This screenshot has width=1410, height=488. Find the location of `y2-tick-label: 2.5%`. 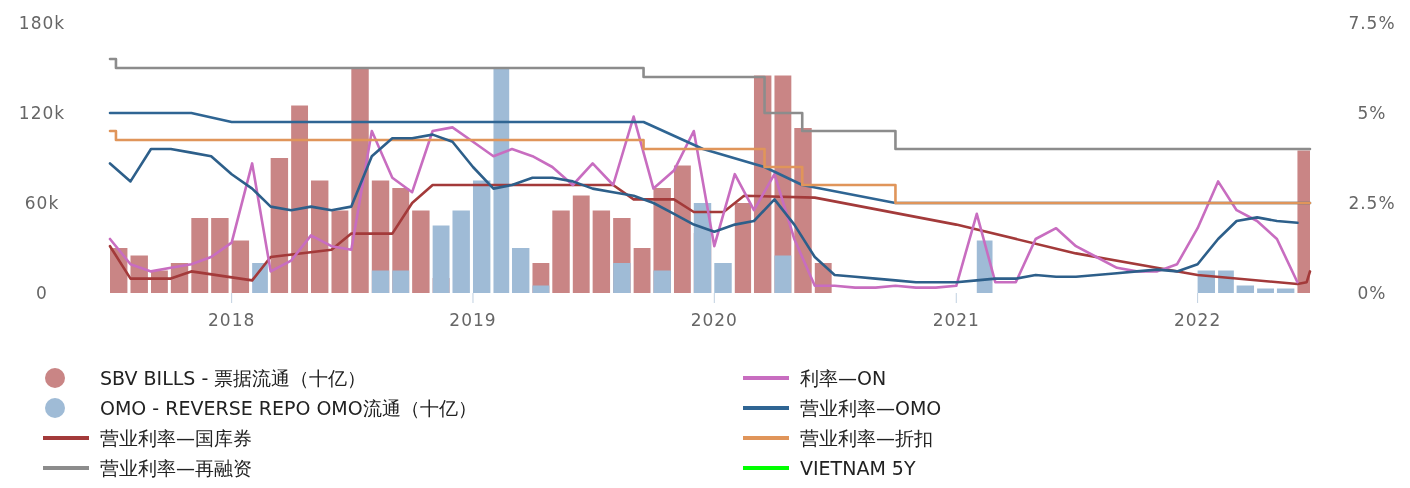

y2-tick-label: 2.5% is located at coordinates (1372, 203).